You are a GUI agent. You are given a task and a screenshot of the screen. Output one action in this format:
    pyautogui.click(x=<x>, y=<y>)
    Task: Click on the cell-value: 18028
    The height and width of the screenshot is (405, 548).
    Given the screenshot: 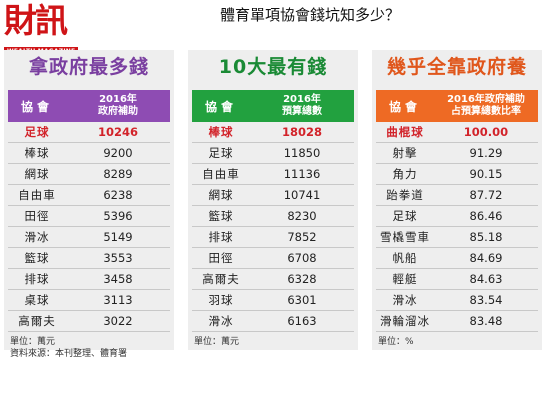 What is the action you would take?
    pyautogui.click(x=301, y=132)
    